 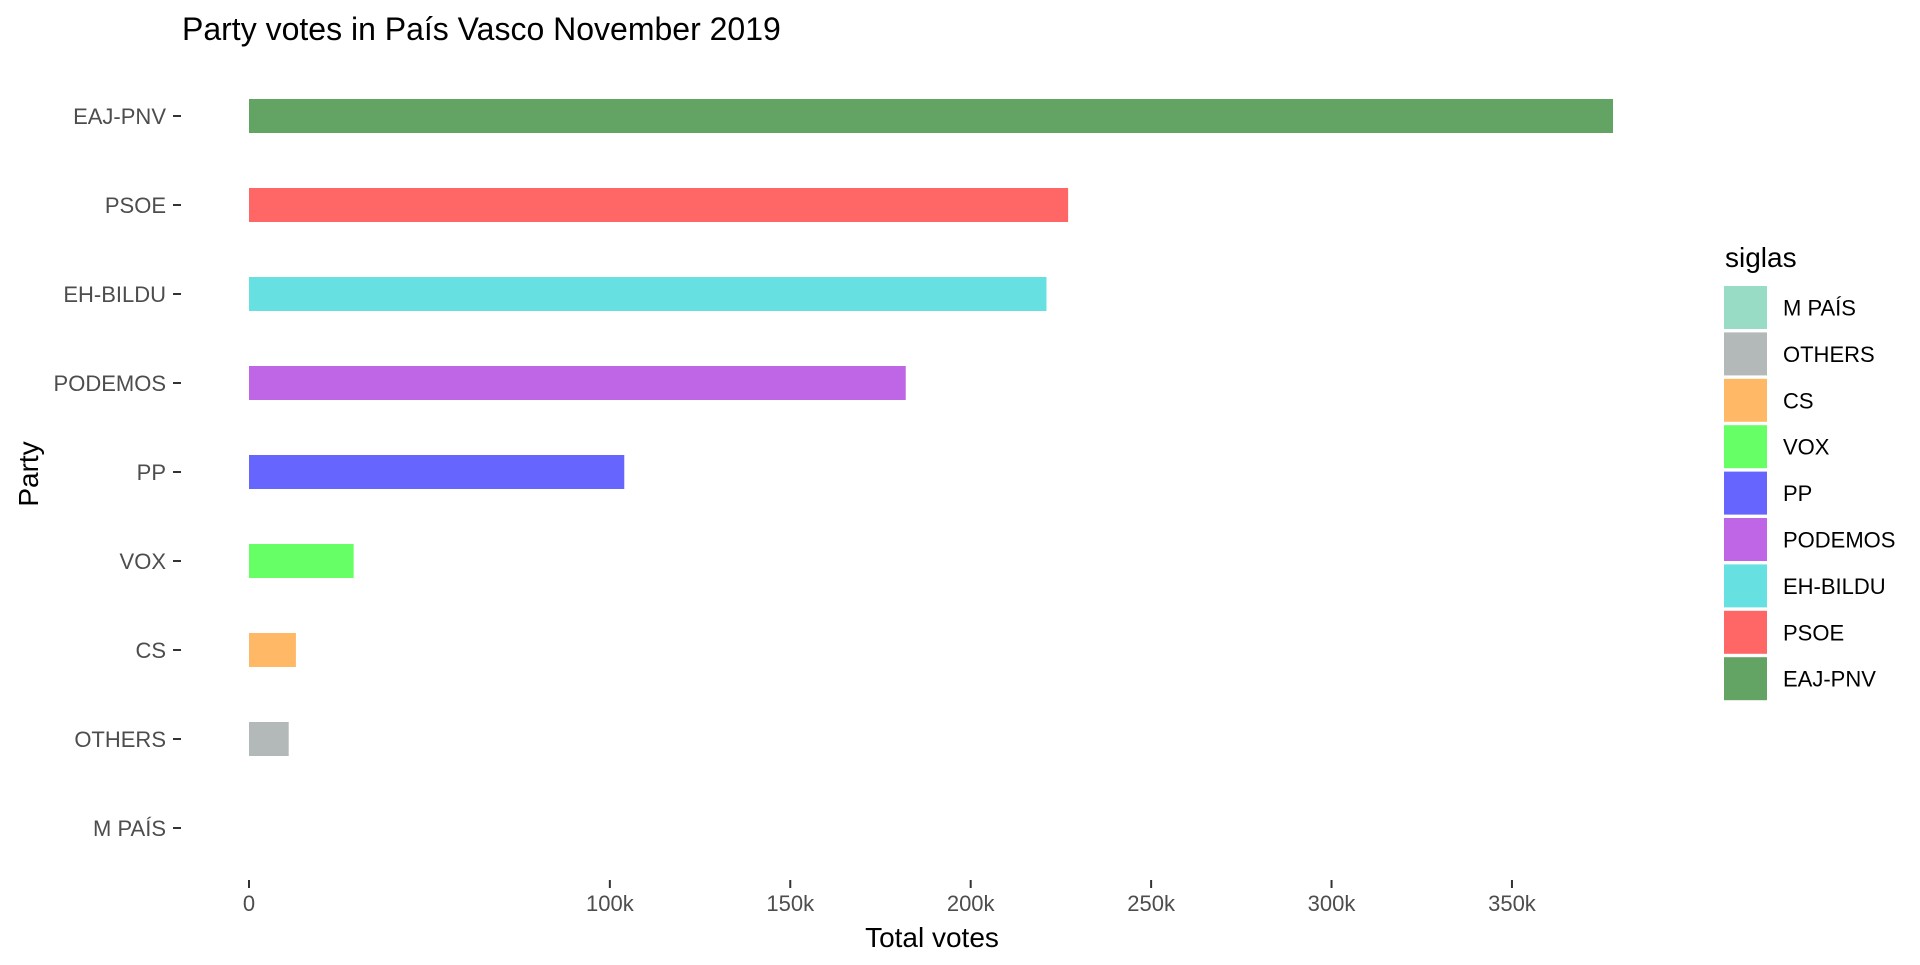 What do you see at coordinates (648, 294) in the screenshot?
I see `bar-eh-bildu` at bounding box center [648, 294].